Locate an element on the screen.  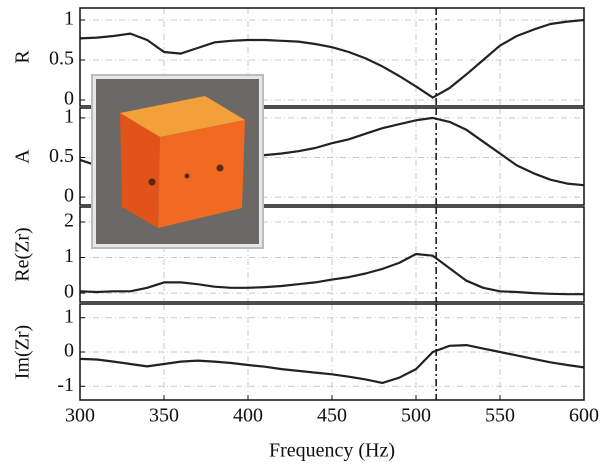
x-tick-label: 550 is located at coordinates (500, 416).